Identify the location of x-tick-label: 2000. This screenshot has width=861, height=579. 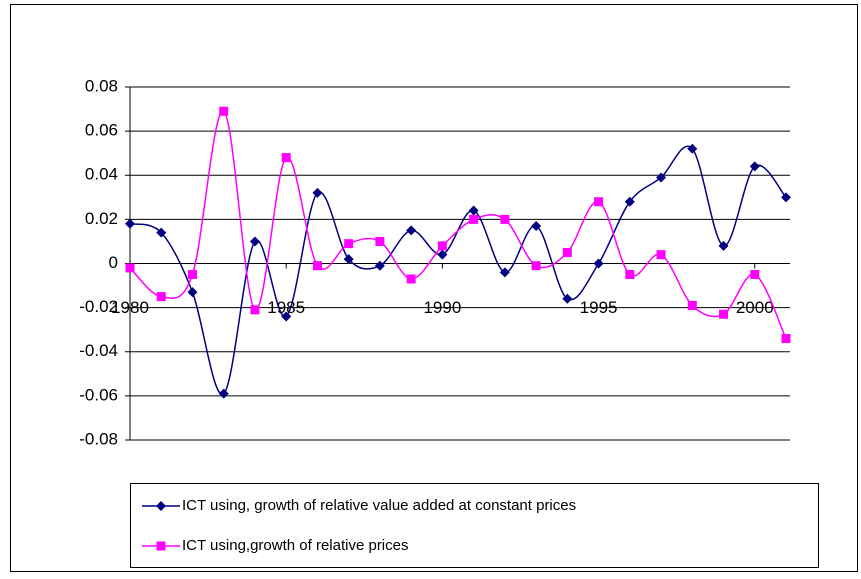
(755, 307).